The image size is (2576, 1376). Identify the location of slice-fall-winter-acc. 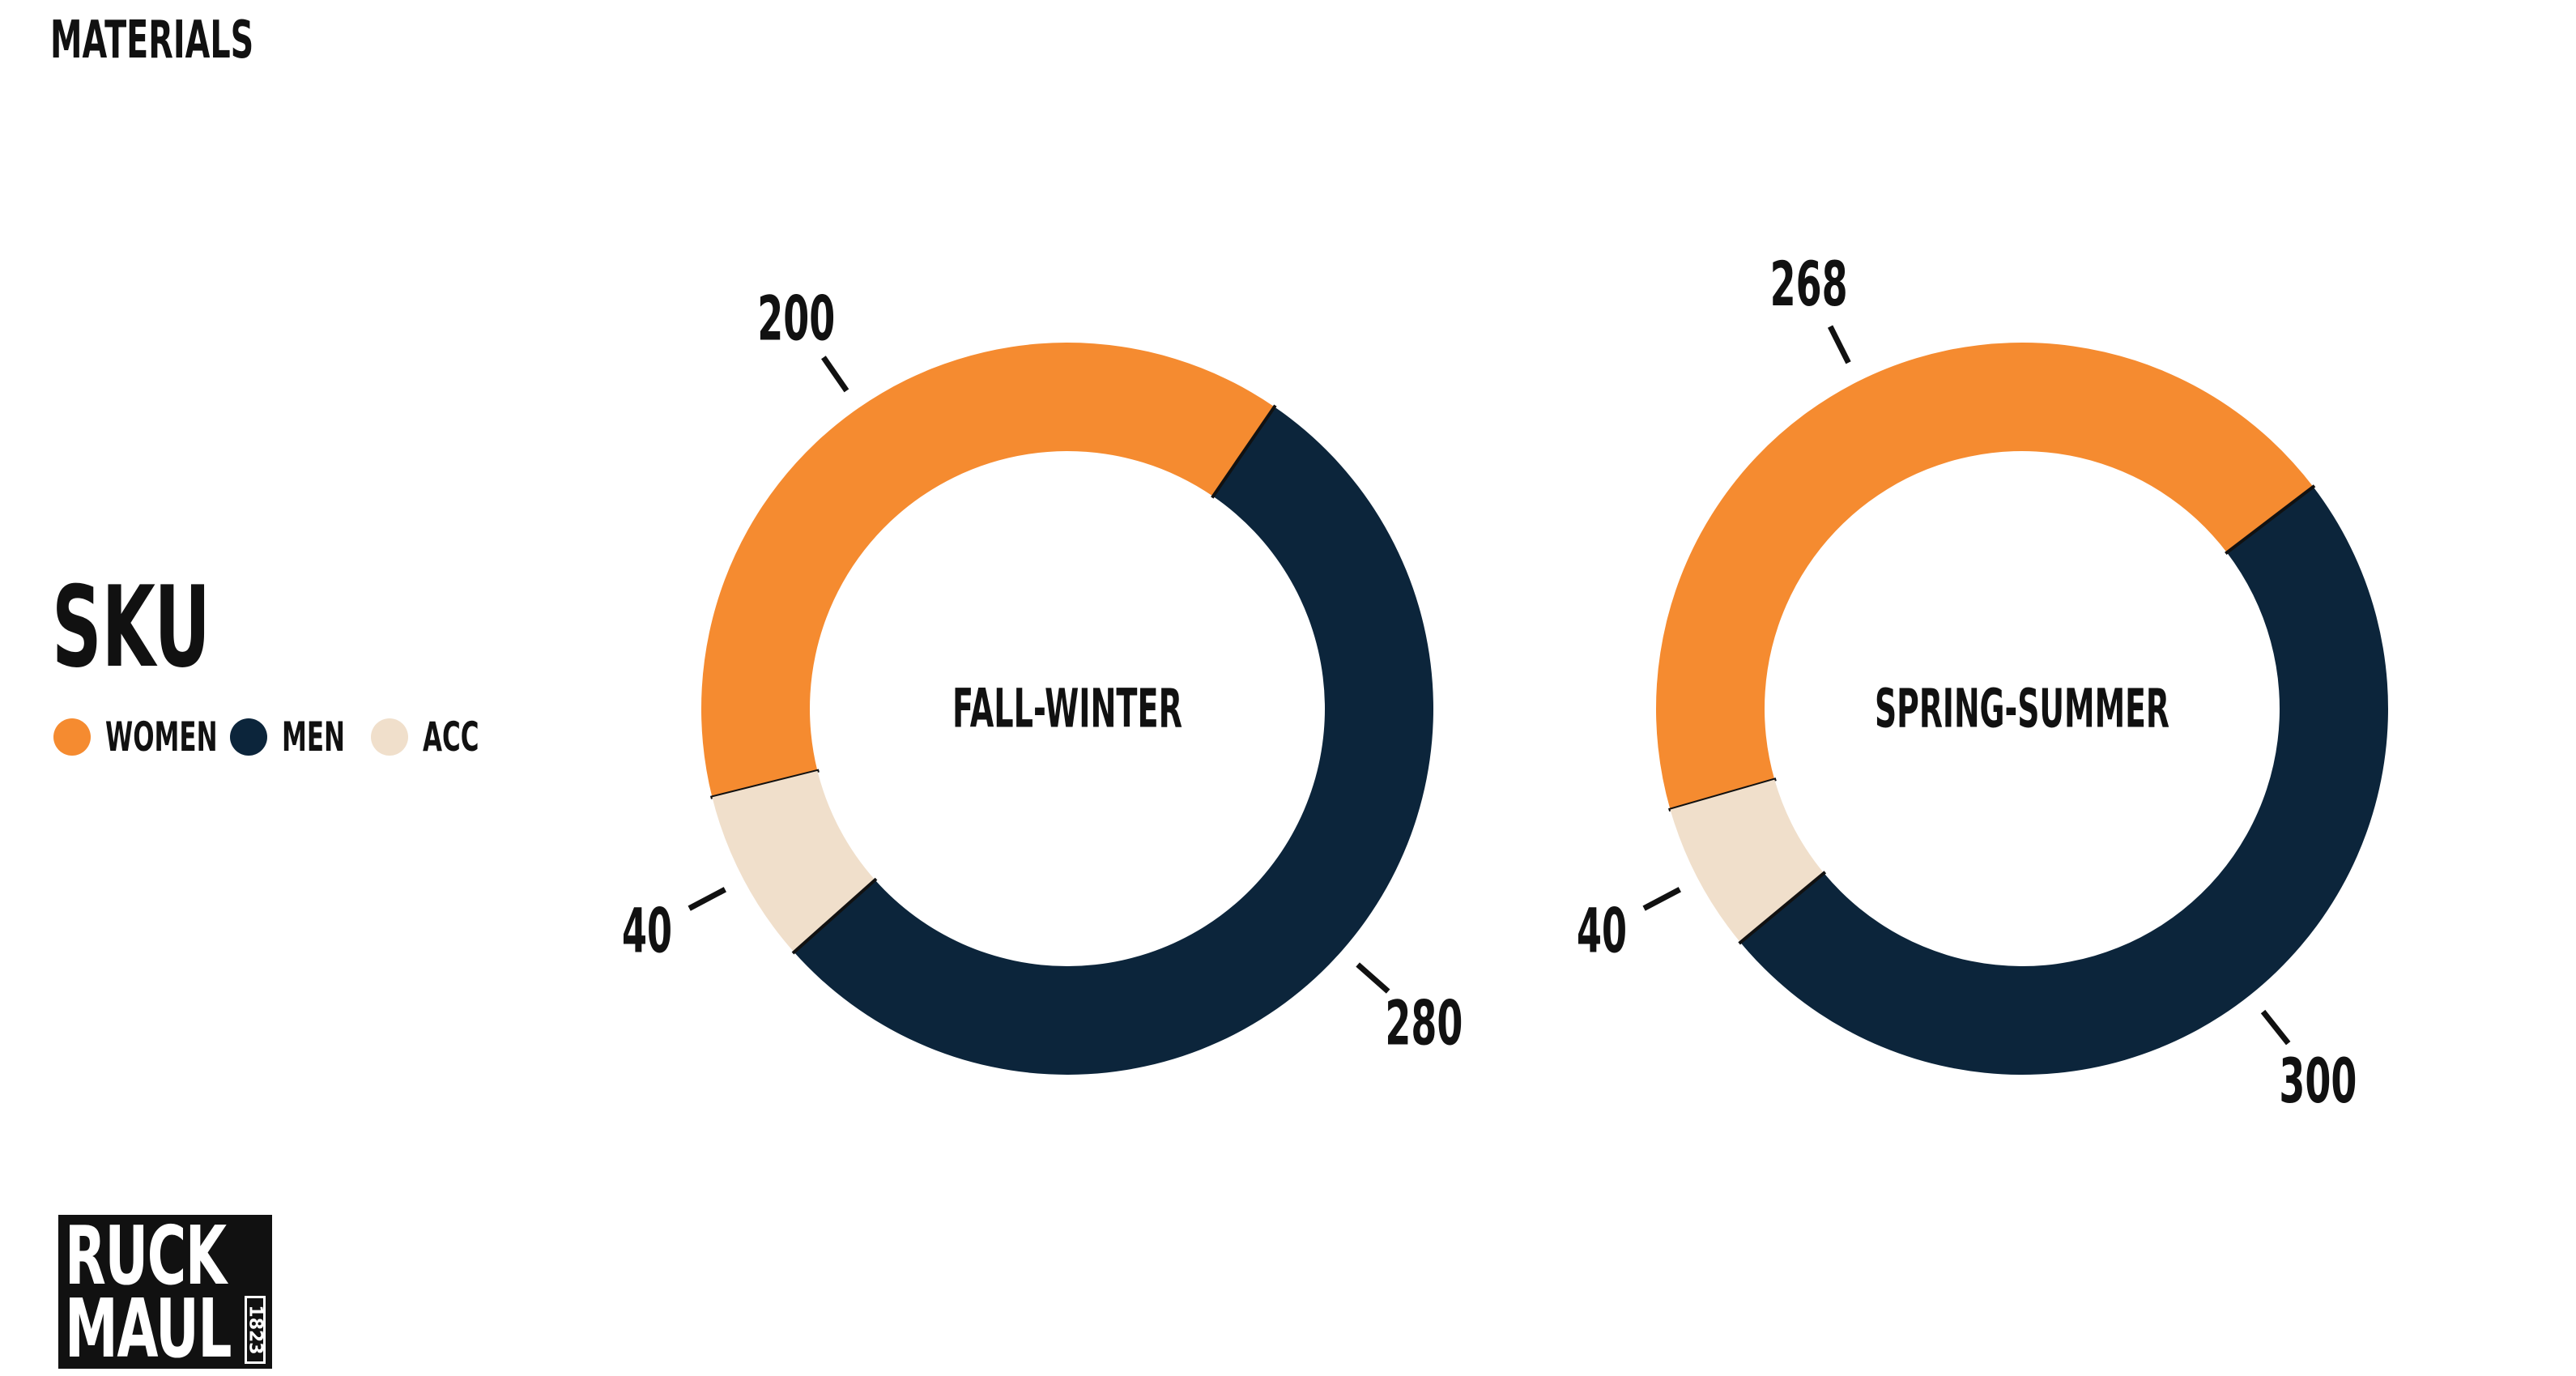
(793, 861).